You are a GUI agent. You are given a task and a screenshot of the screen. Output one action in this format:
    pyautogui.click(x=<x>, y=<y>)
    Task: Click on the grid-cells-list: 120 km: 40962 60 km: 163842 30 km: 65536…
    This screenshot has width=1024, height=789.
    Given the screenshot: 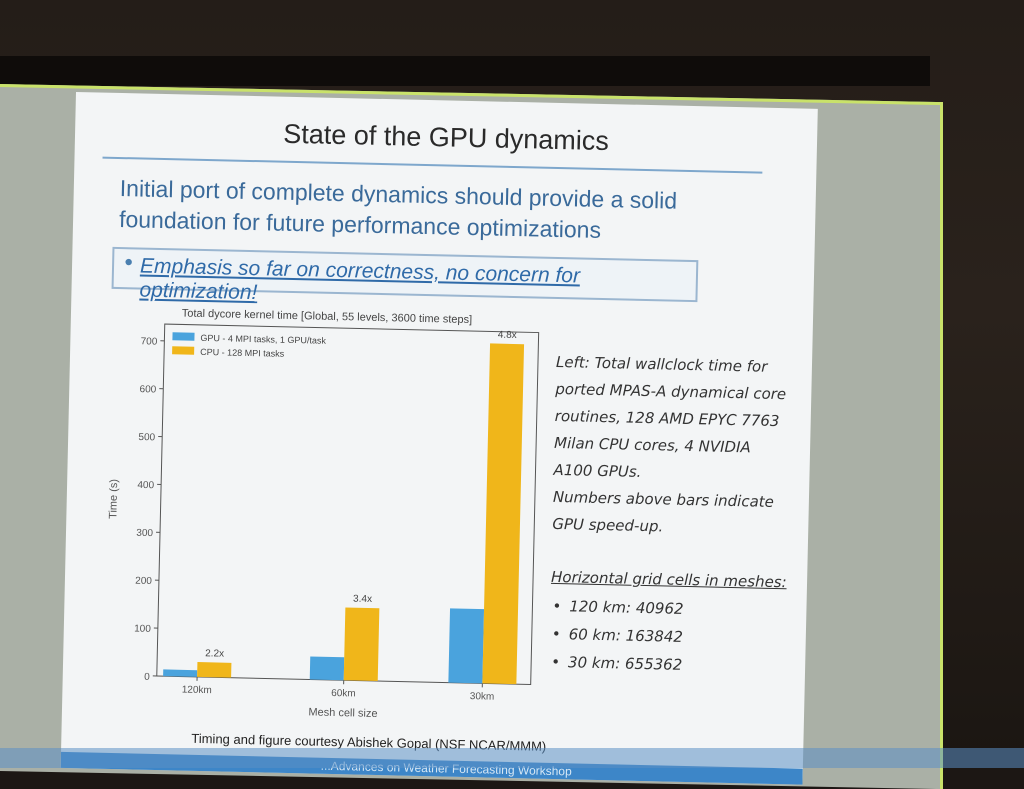 What is the action you would take?
    pyautogui.click(x=675, y=637)
    